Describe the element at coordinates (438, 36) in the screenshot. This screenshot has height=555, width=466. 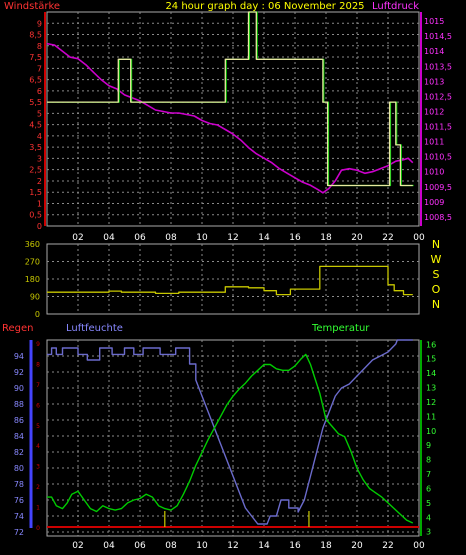
I see `pressure-tick-label: 1014,5` at that location.